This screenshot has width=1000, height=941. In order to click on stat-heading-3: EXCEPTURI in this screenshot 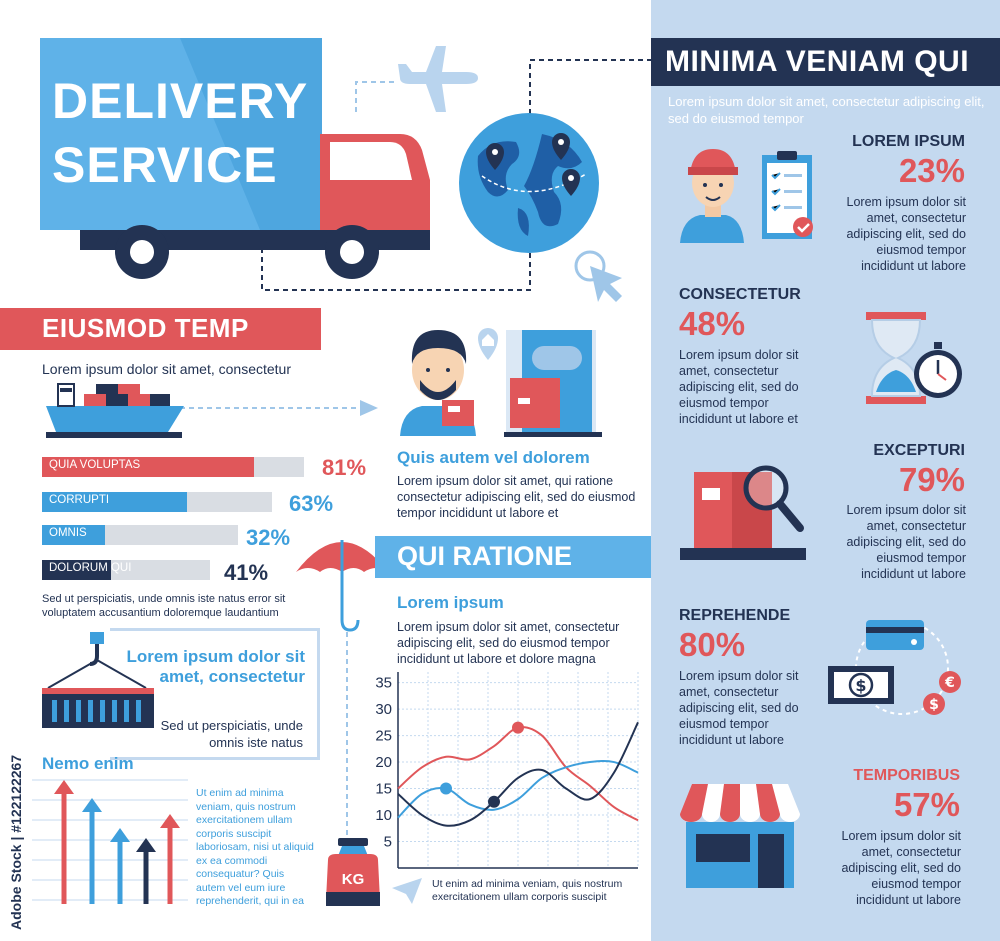, I will do `click(919, 450)`.